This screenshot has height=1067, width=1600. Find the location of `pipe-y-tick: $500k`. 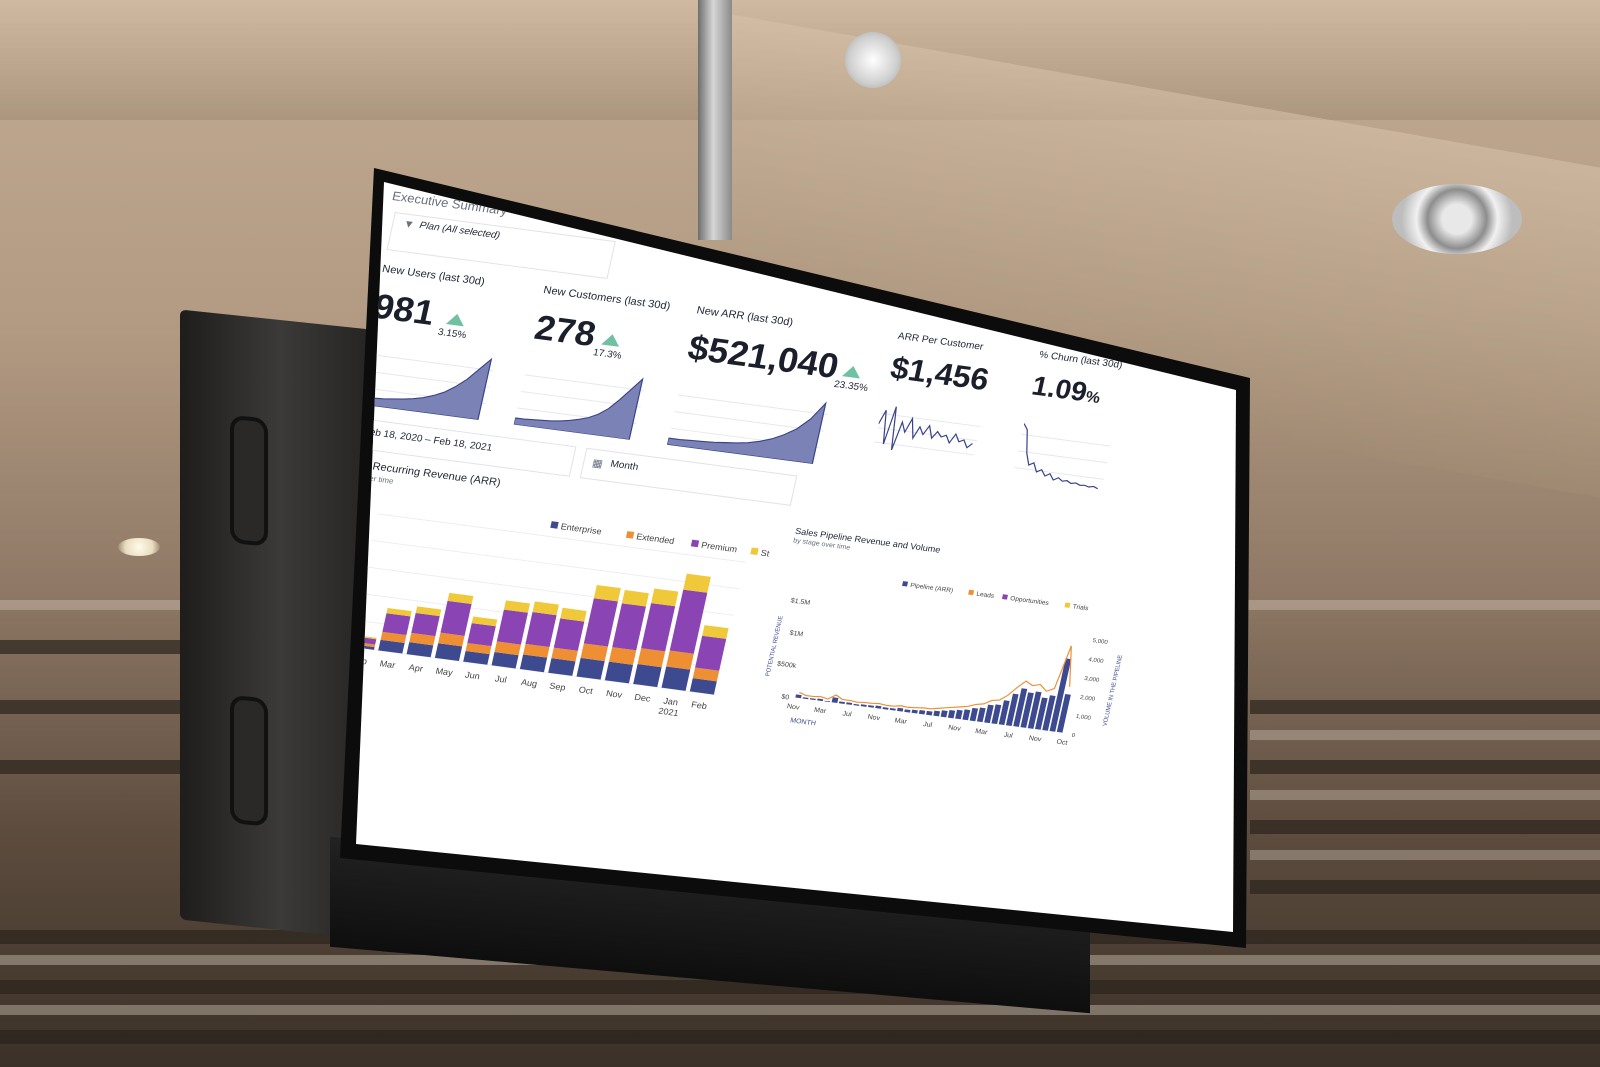

pipe-y-tick: $500k is located at coordinates (786, 665).